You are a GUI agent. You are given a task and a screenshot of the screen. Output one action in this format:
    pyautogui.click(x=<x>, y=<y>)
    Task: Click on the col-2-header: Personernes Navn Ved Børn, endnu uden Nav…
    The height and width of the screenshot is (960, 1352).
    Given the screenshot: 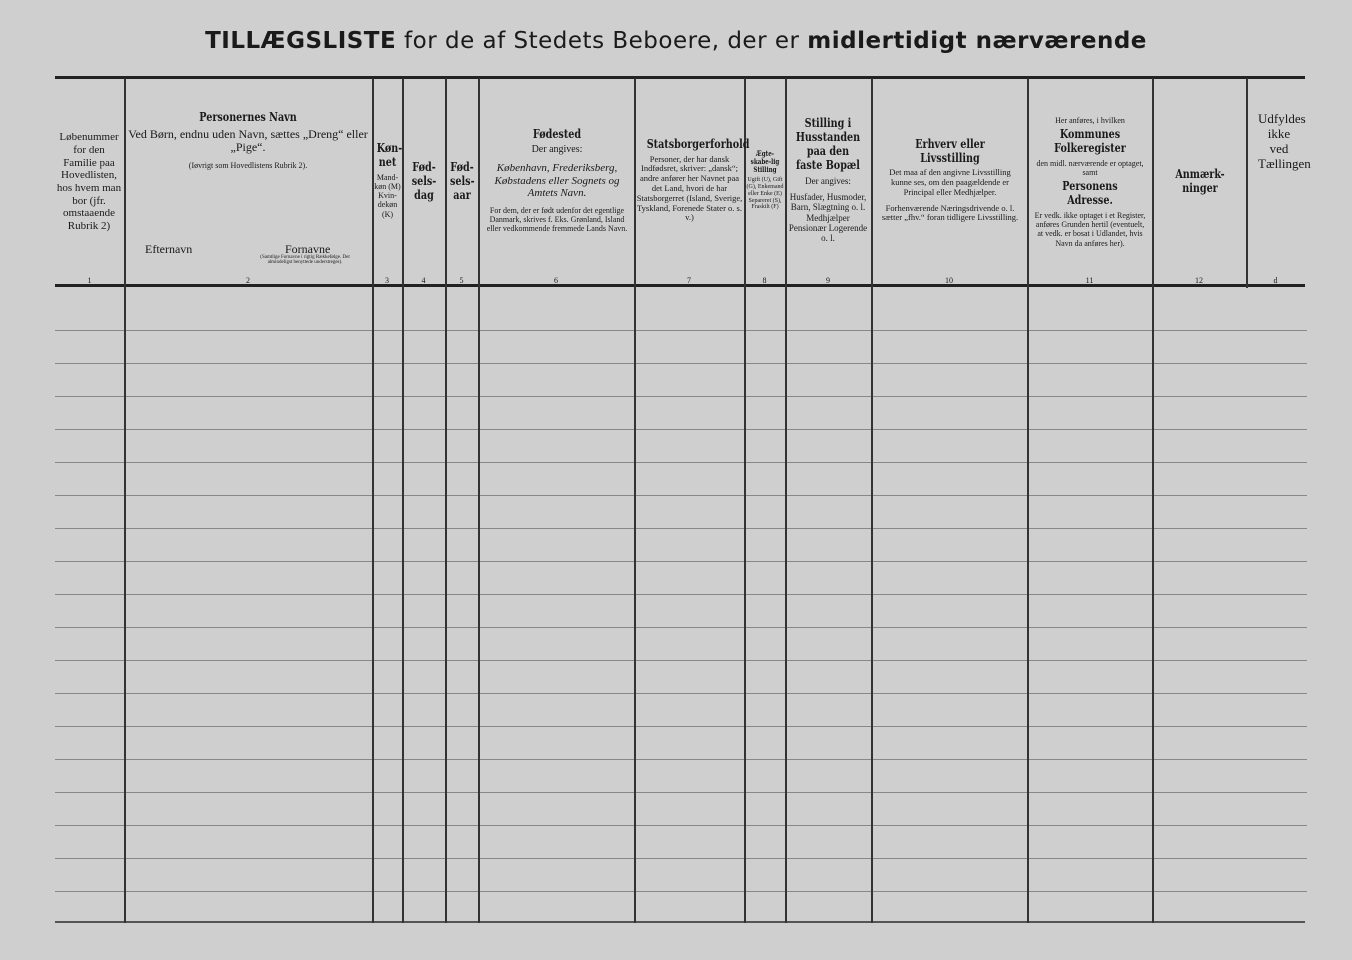 What is the action you would take?
    pyautogui.click(x=248, y=142)
    